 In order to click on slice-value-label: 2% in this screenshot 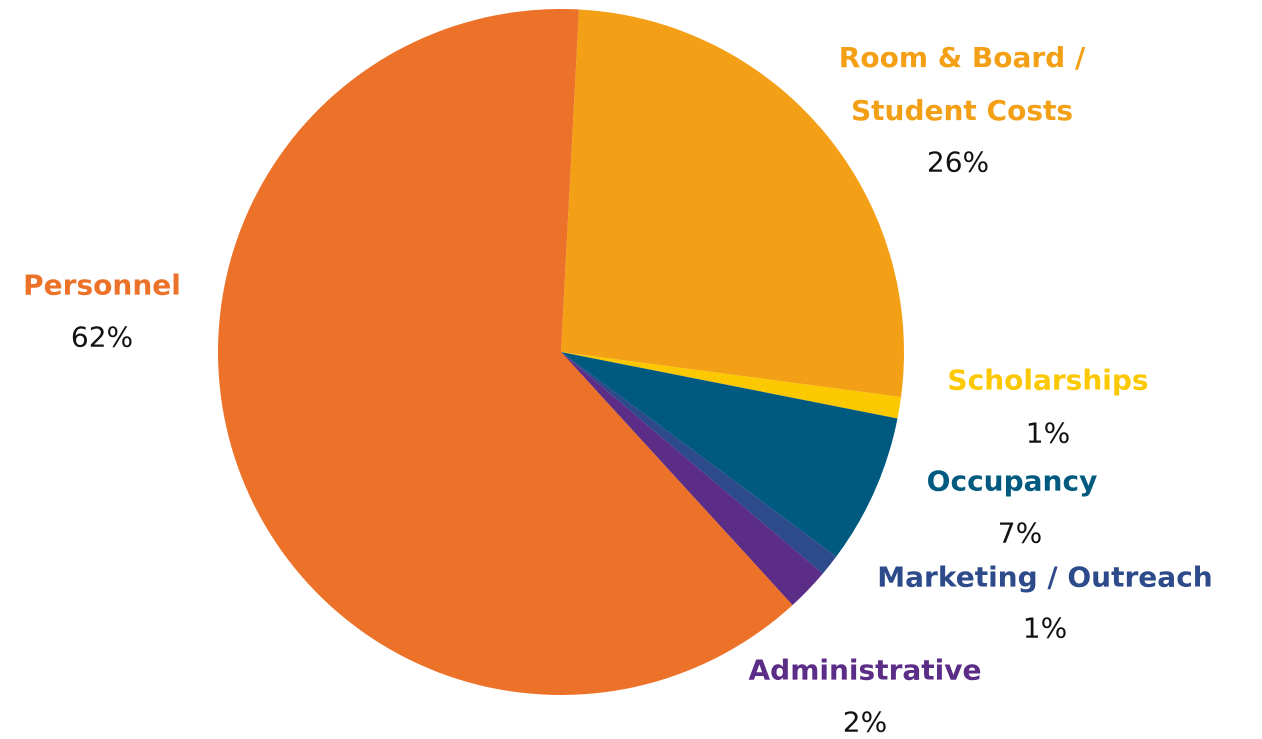, I will do `click(865, 722)`.